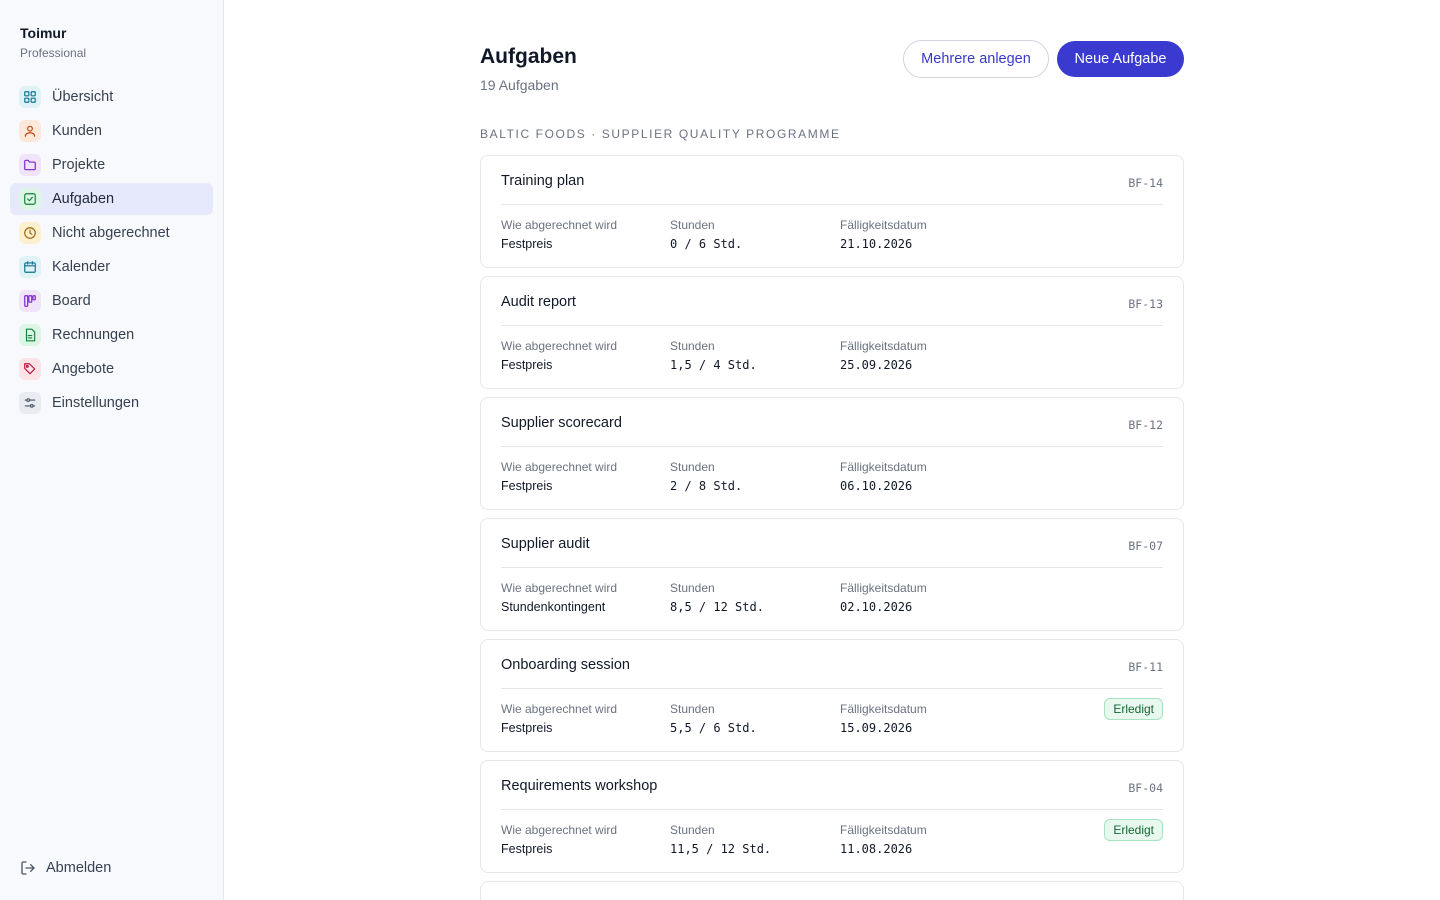 The width and height of the screenshot is (1440, 900). Describe the element at coordinates (706, 486) in the screenshot. I see `hours-value: 2 / 8 Std.` at that location.